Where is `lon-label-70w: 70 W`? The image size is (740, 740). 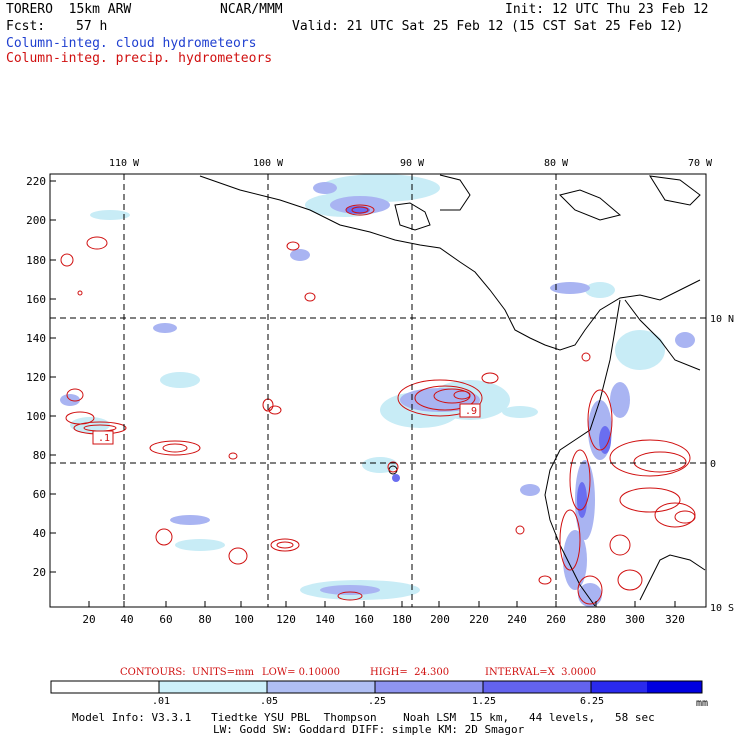
lon-label-70w: 70 W is located at coordinates (700, 163).